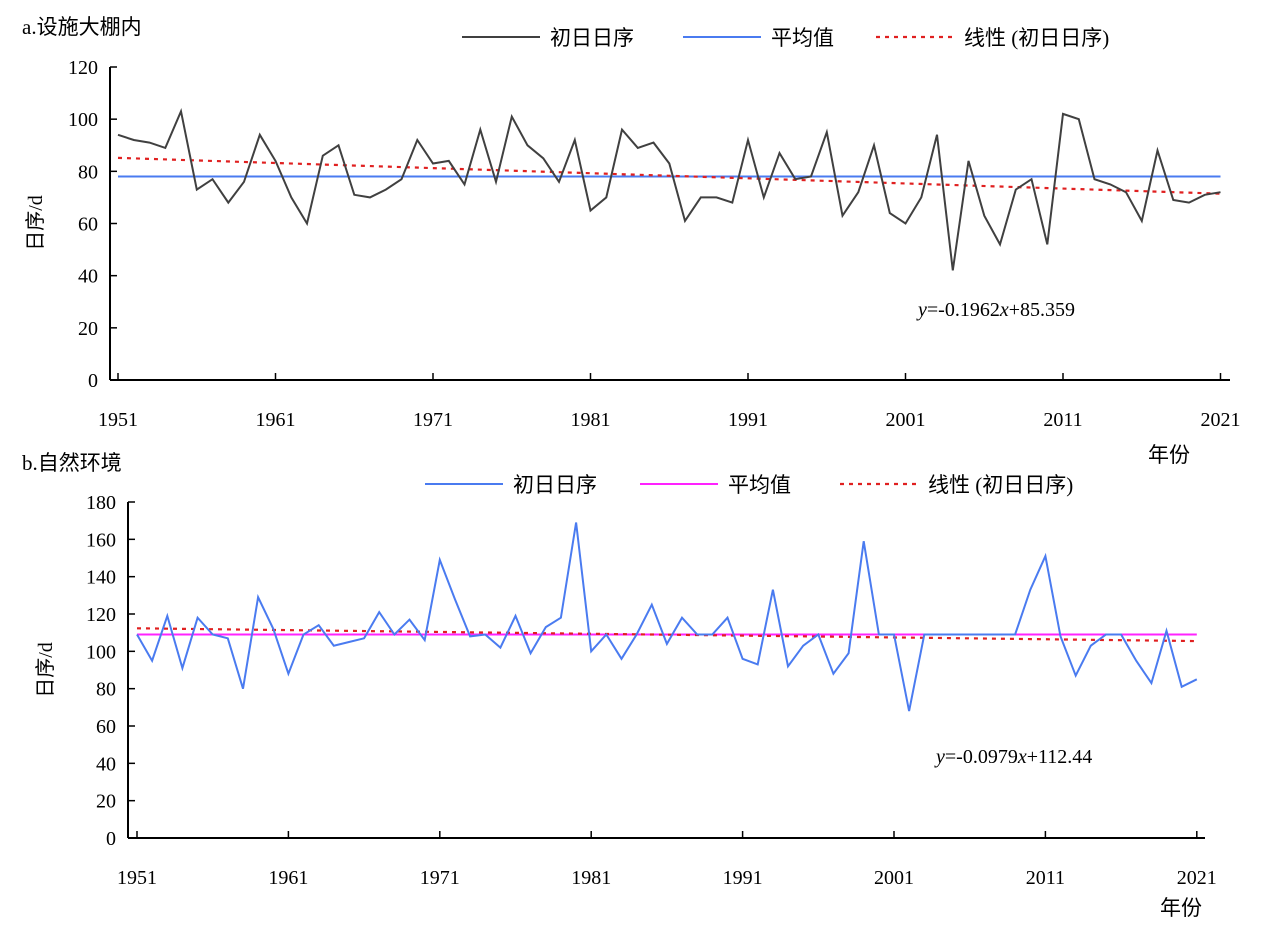  I want to click on trend-equation: y=-0.1962x+85.359, so click(995, 310).